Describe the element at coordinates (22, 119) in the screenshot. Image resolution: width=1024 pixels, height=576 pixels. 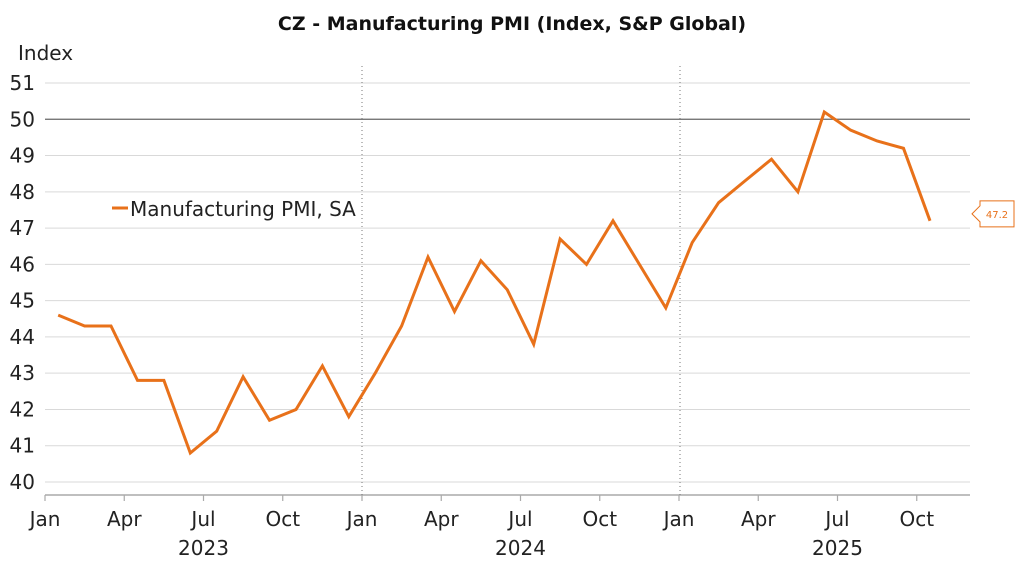
I see `y-tick-label: 50` at that location.